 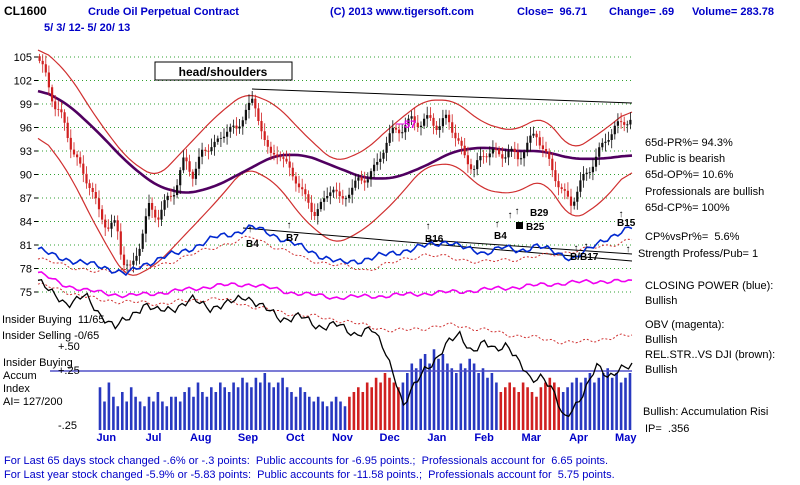 What do you see at coordinates (69, 347) in the screenshot?
I see `accum-scale-plus50: +.50` at bounding box center [69, 347].